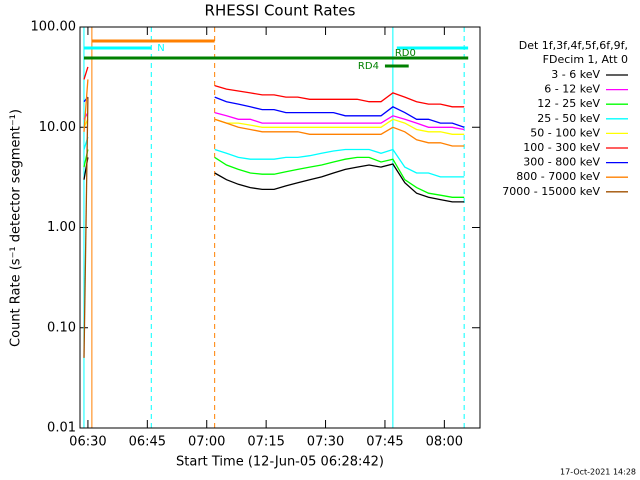  Describe the element at coordinates (280, 11) in the screenshot. I see `chart-title: RHESSI Count Rates` at that location.